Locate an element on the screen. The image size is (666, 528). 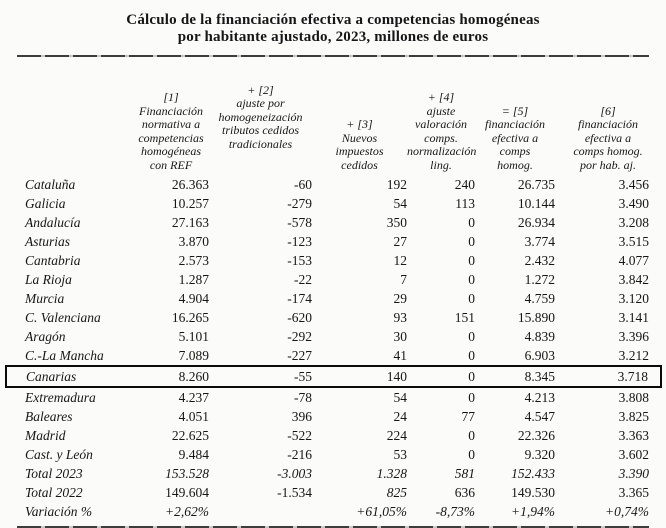
value-cell: 153.528 is located at coordinates (187, 473).